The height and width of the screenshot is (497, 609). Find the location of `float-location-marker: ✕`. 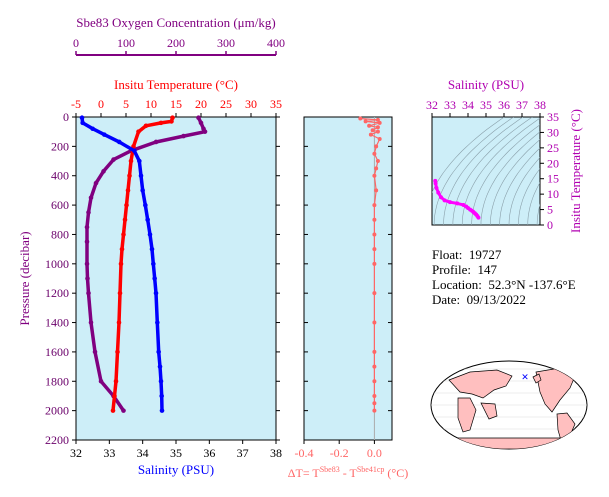

float-location-marker: ✕ is located at coordinates (525, 377).